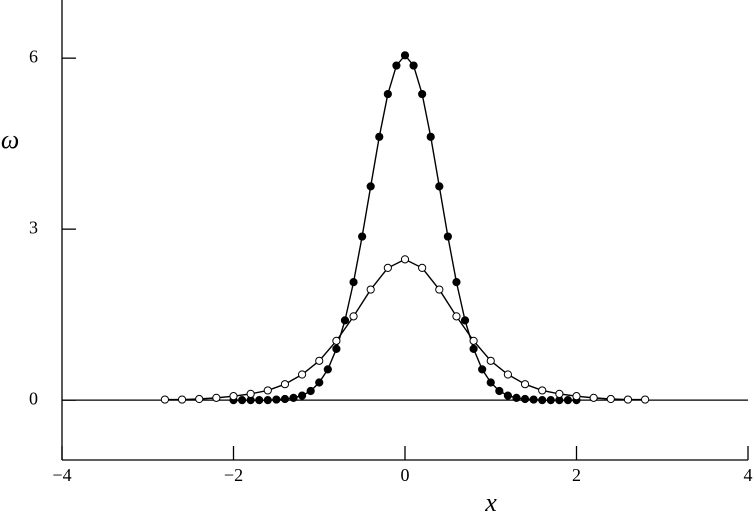  I want to click on x-tick-label: 4, so click(748, 475).